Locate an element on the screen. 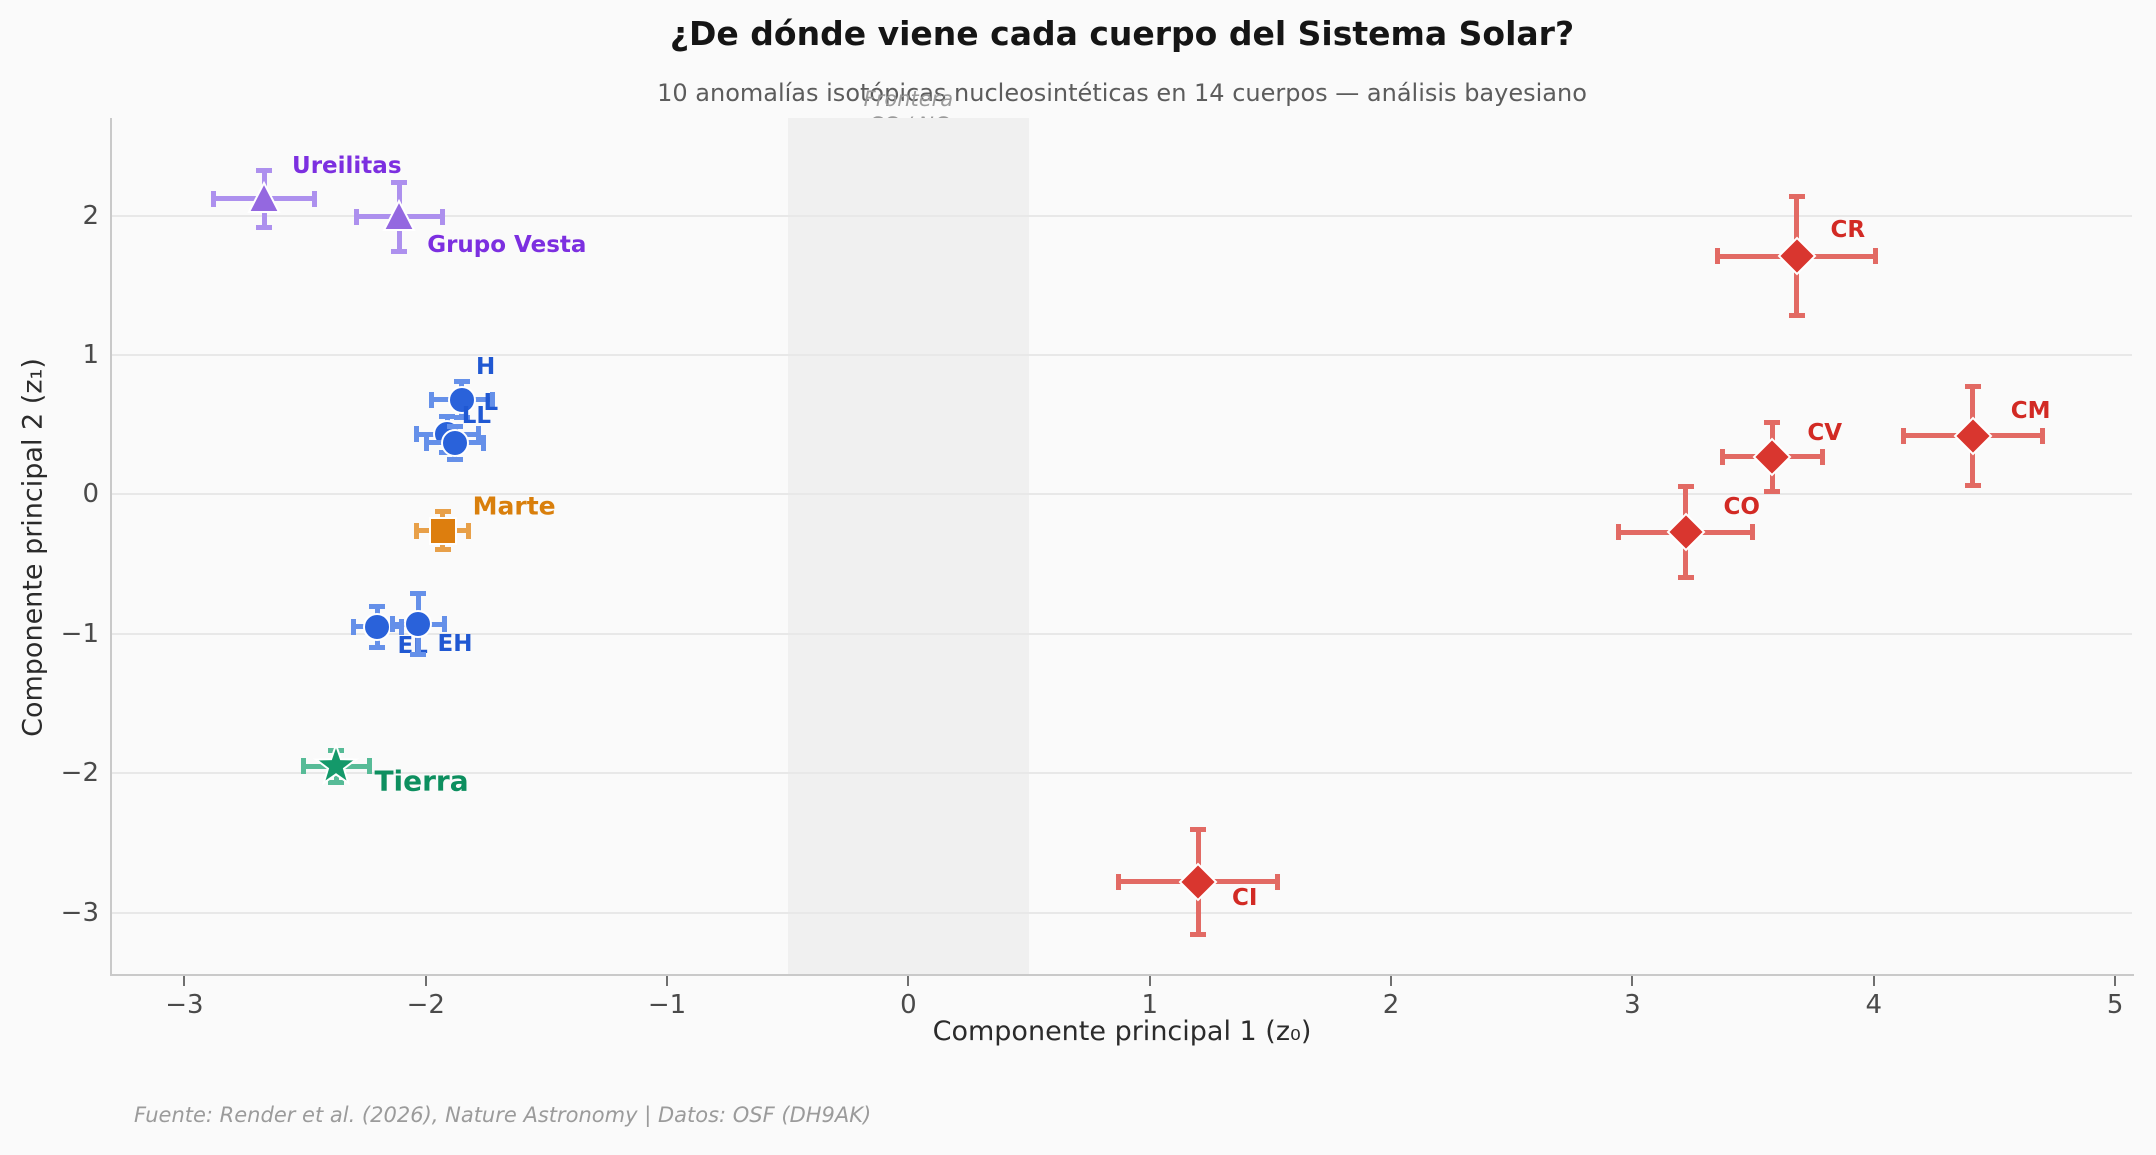  point-label-eh: EH is located at coordinates (455, 644).